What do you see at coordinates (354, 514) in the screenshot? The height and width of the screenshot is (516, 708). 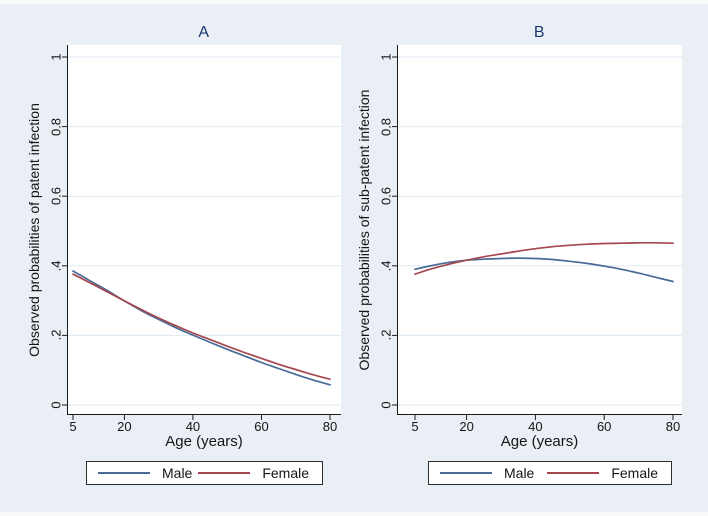 I see `figure-bottom-edge` at bounding box center [354, 514].